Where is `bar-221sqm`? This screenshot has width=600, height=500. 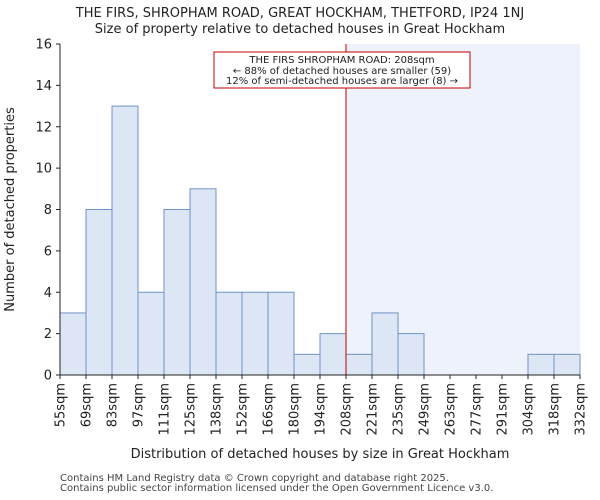
bar-221sqm is located at coordinates (385, 344).